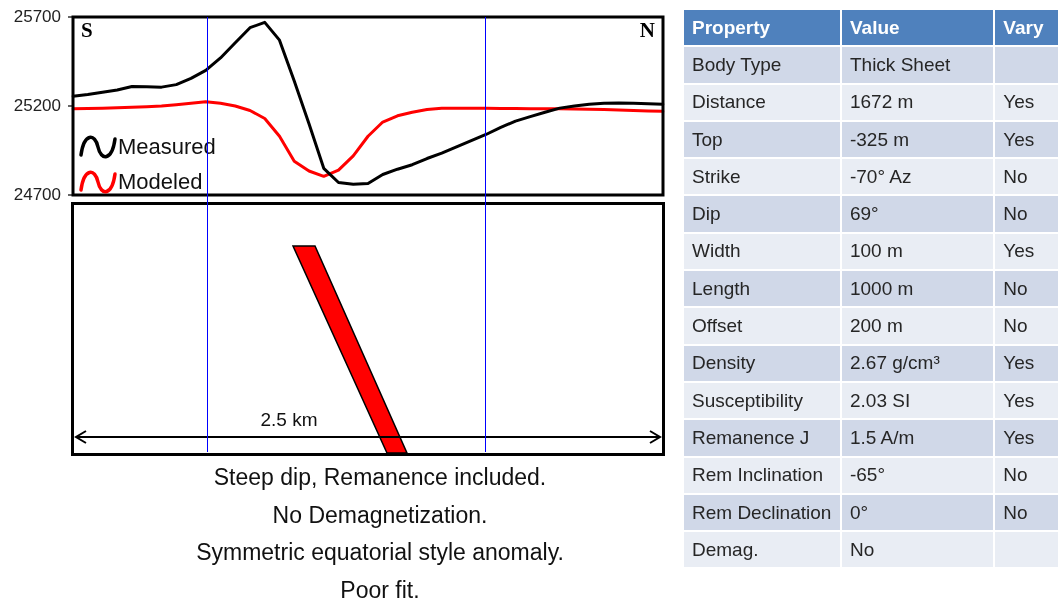  What do you see at coordinates (894, 363) in the screenshot?
I see `text: 2.67 g/cm³` at bounding box center [894, 363].